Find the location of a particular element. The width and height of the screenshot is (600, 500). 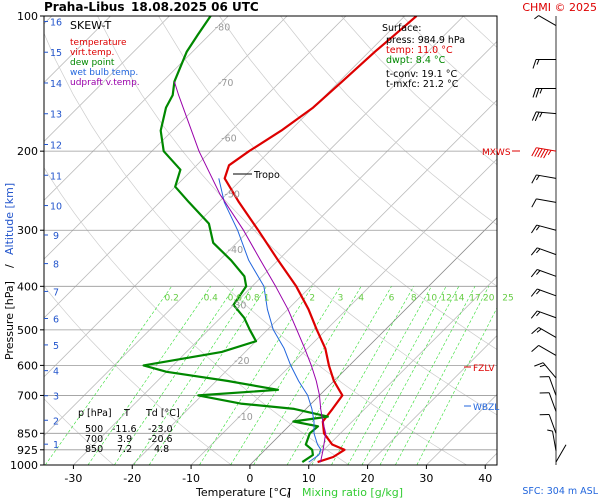

surface-press: press: 984.9 hPa is located at coordinates (425, 40).